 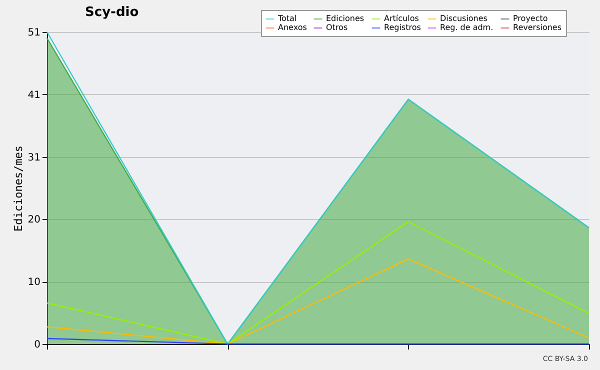 I want to click on legend-label: Otros, so click(x=337, y=27).